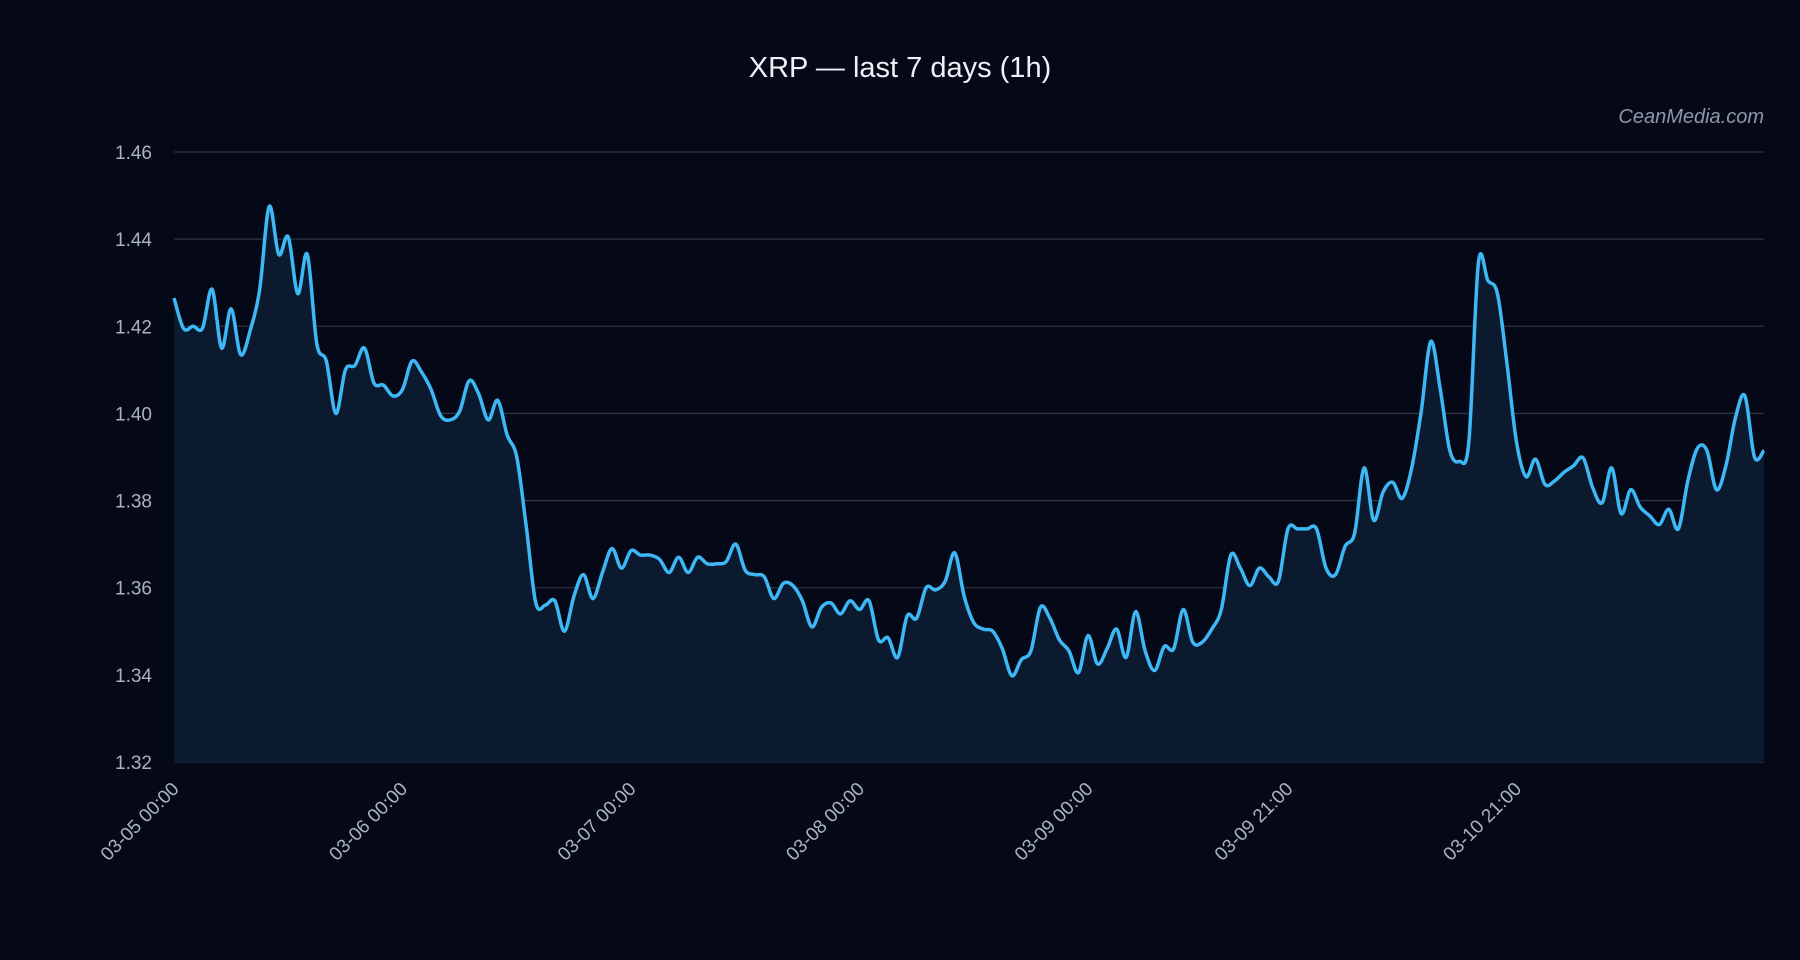 Image resolution: width=1800 pixels, height=960 pixels. I want to click on y-tick-label: 1.42, so click(133, 327).